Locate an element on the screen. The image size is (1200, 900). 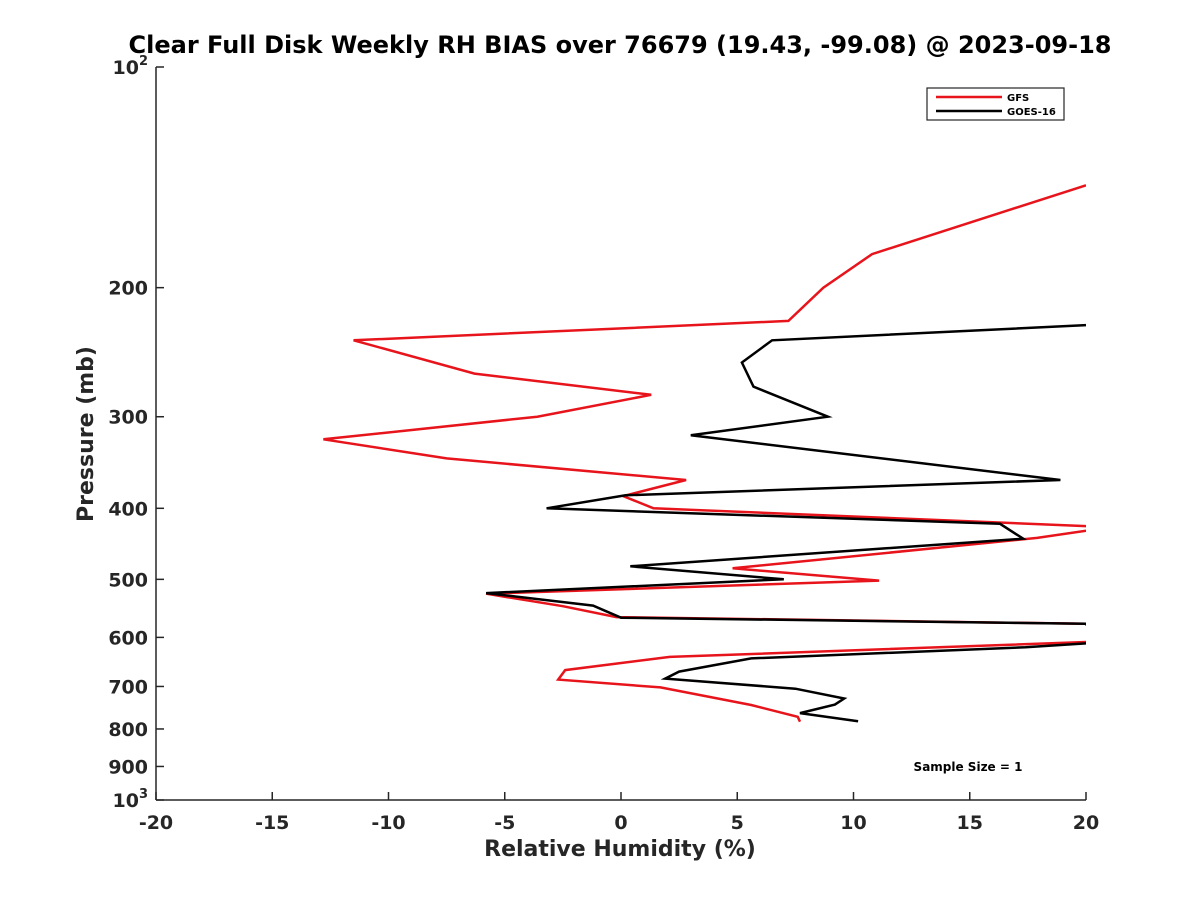
y-tick-label: 300 is located at coordinates (128, 418).